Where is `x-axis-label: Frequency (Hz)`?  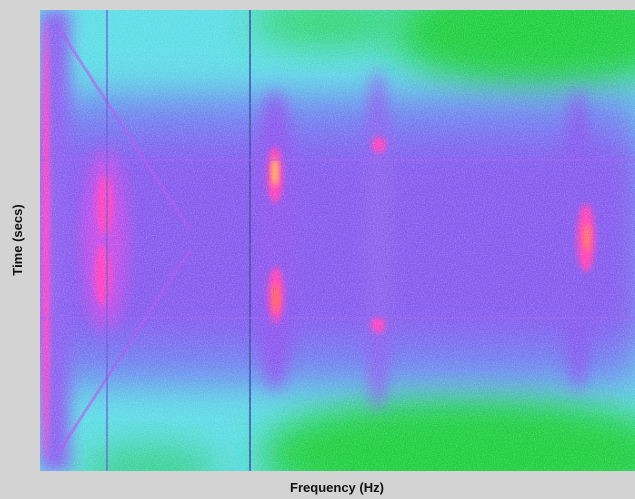 x-axis-label: Frequency (Hz) is located at coordinates (337, 487).